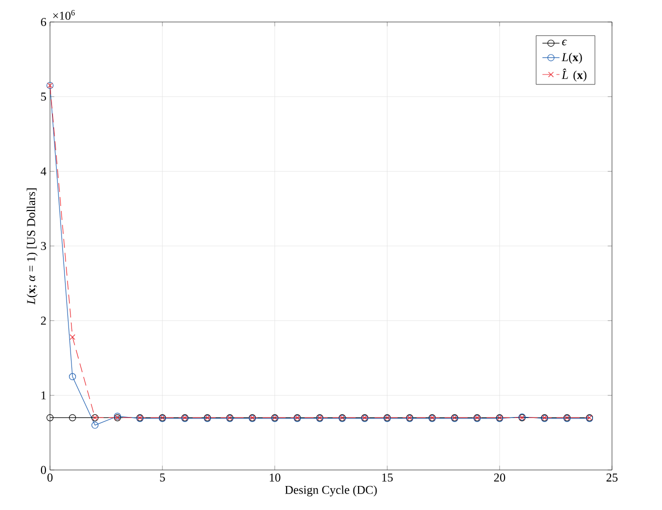 Image resolution: width=662 pixels, height=510 pixels. What do you see at coordinates (43, 22) in the screenshot?
I see `y-tick-label: 6` at bounding box center [43, 22].